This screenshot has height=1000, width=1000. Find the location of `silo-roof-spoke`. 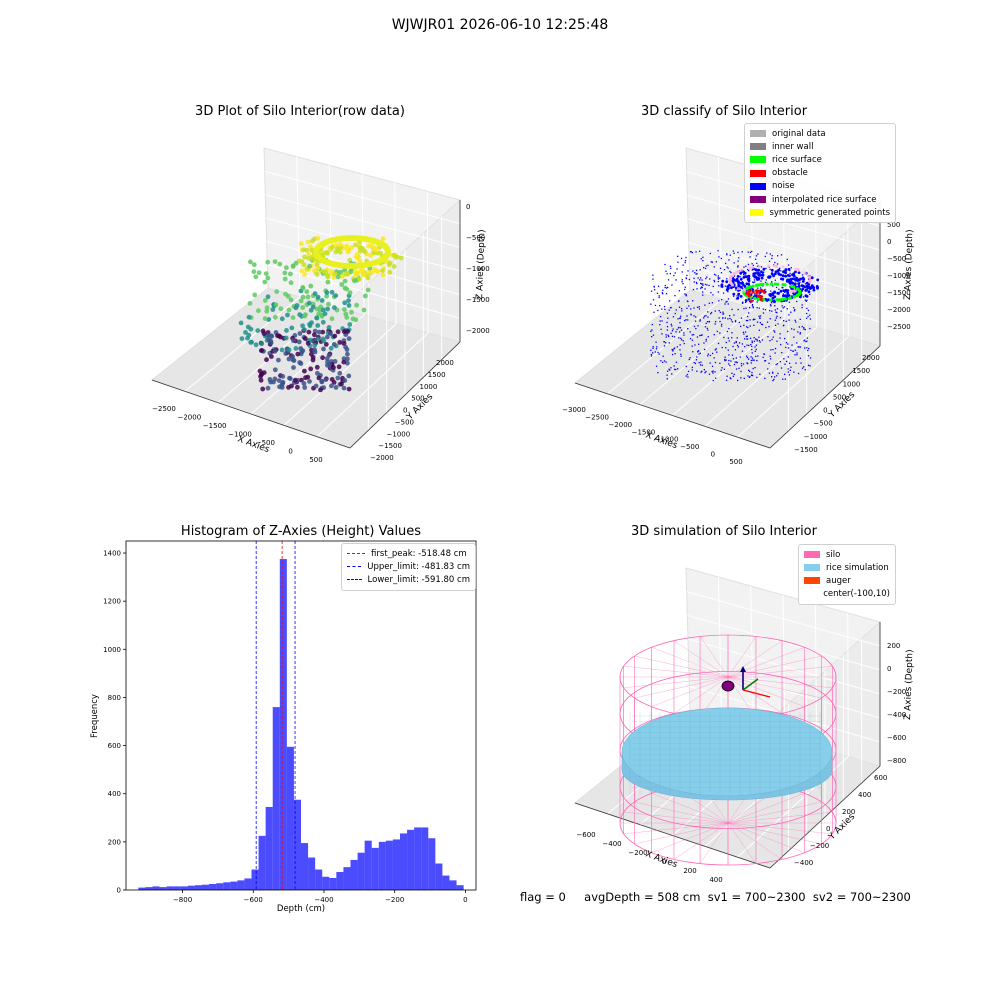

silo-roof-spoke is located at coordinates (701, 695).